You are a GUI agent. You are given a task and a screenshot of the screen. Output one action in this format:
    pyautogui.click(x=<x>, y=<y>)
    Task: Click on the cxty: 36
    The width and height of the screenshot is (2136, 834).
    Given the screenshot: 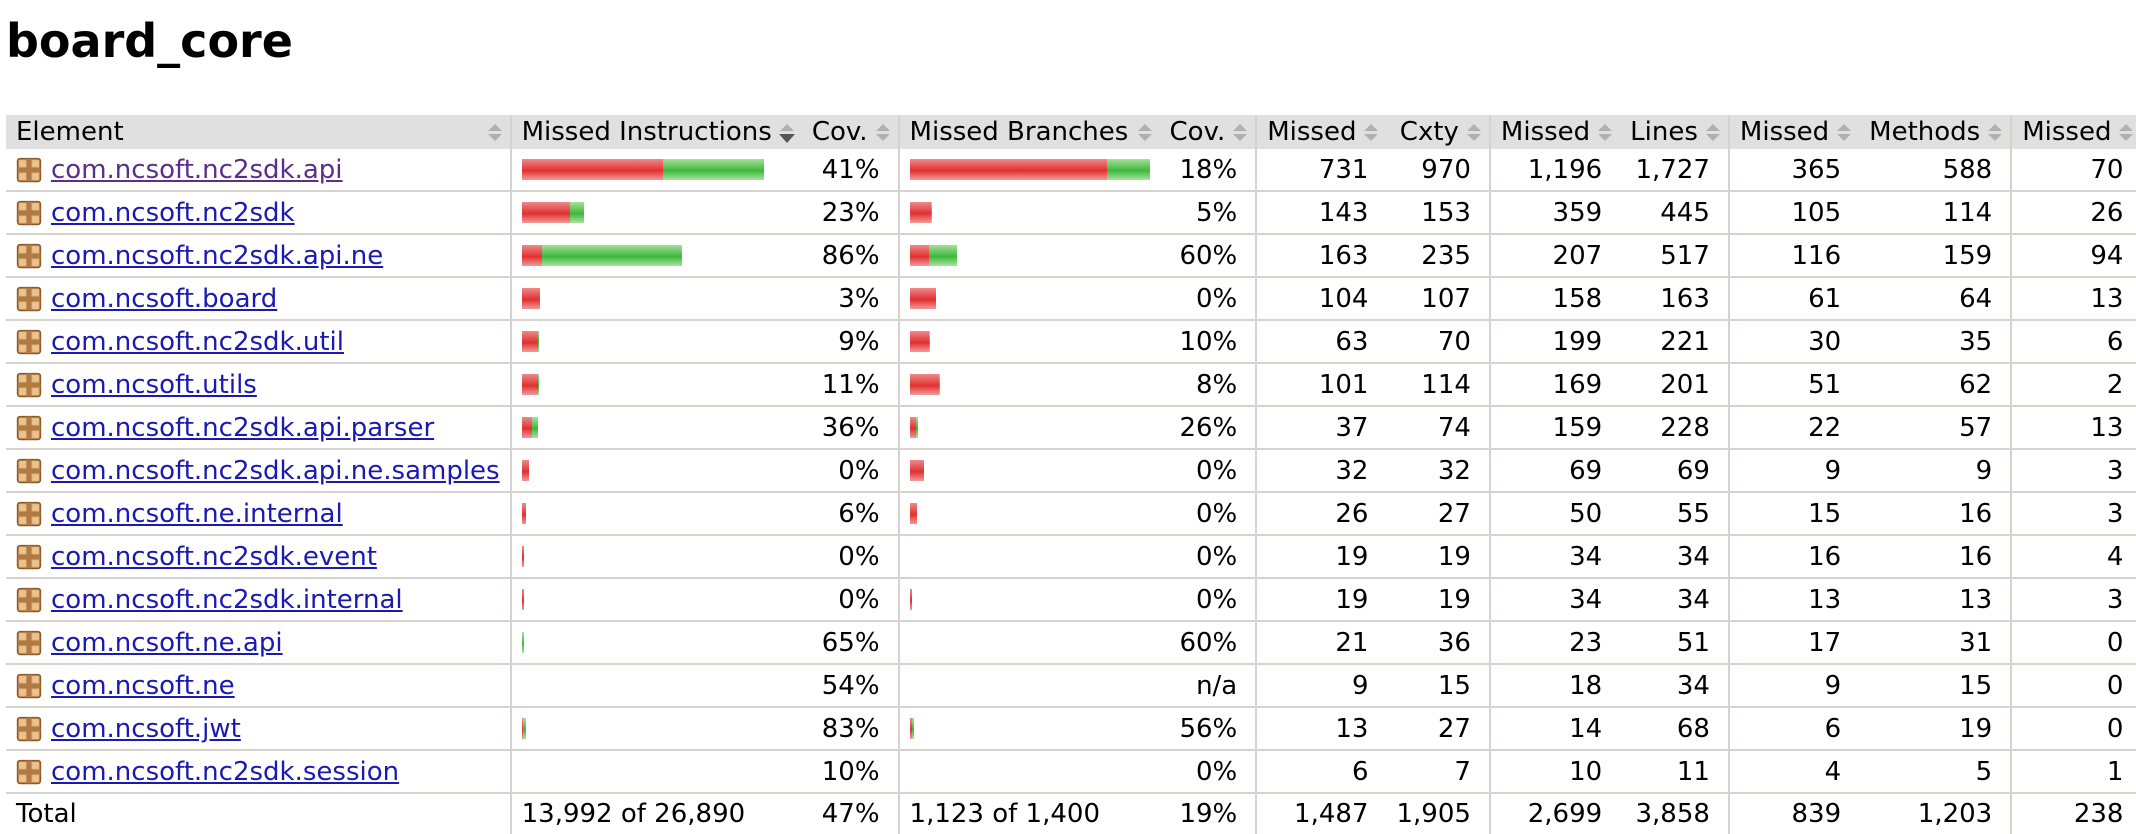 What is the action you would take?
    pyautogui.click(x=1438, y=643)
    